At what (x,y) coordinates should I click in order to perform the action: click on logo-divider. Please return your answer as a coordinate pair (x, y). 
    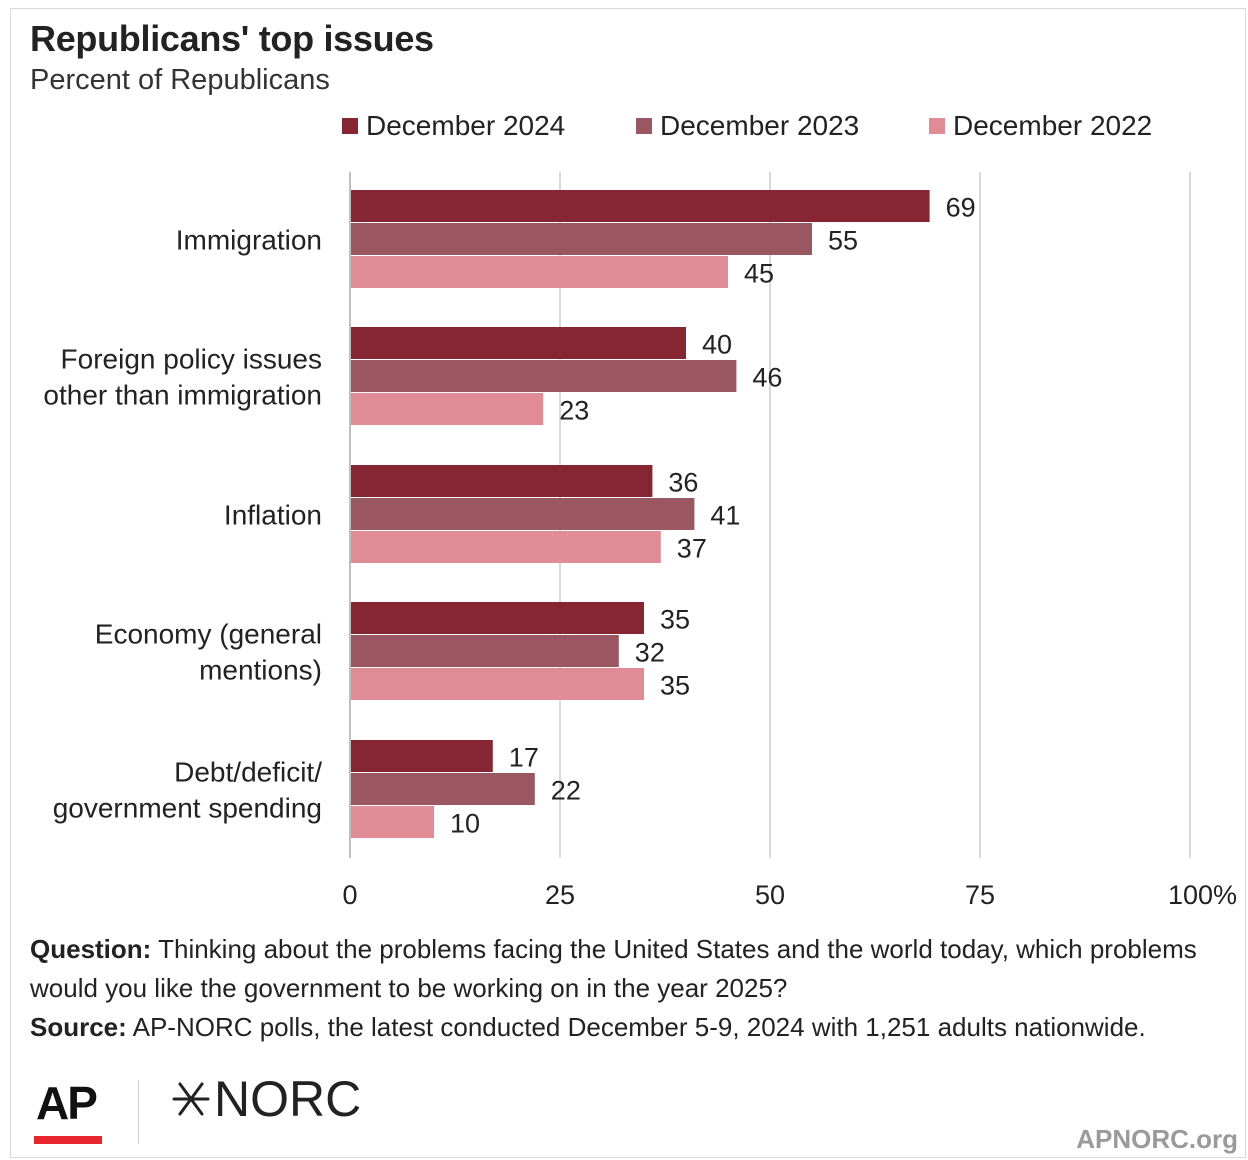
    Looking at the image, I should click on (138, 1112).